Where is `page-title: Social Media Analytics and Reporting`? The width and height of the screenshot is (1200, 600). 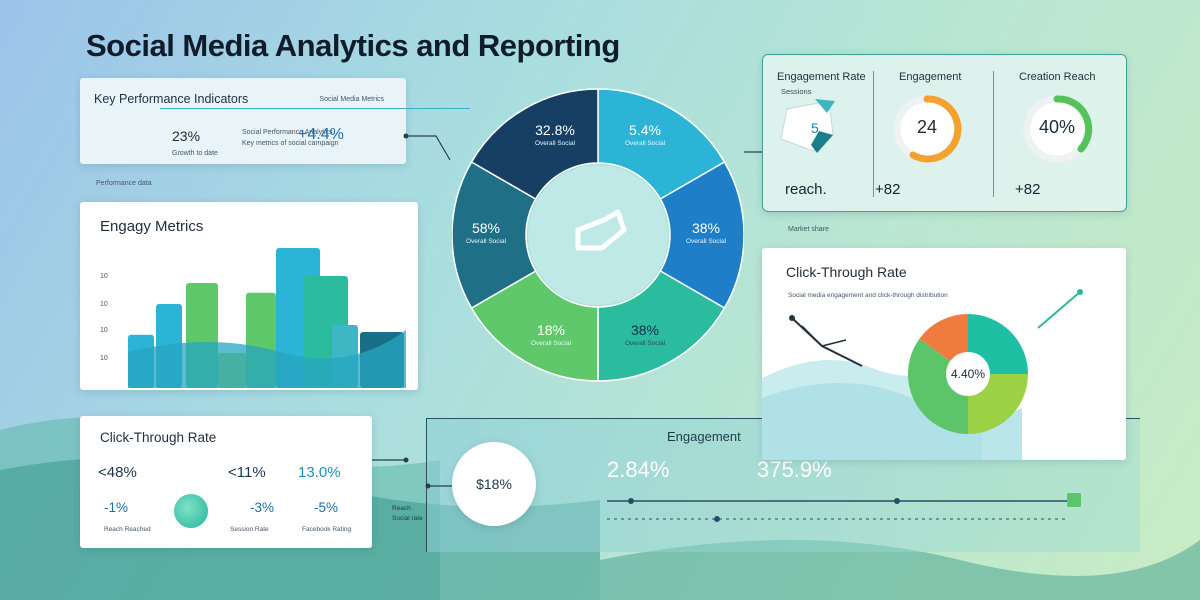
page-title: Social Media Analytics and Reporting is located at coordinates (353, 45).